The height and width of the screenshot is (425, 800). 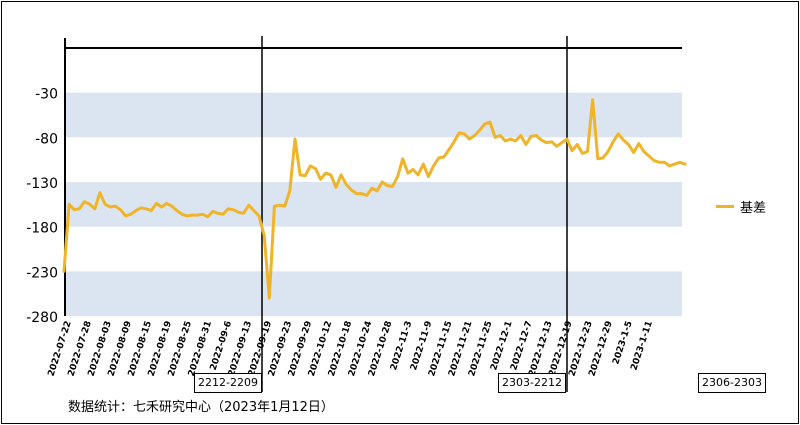 I want to click on y-tick-label: -130, so click(x=42, y=184).